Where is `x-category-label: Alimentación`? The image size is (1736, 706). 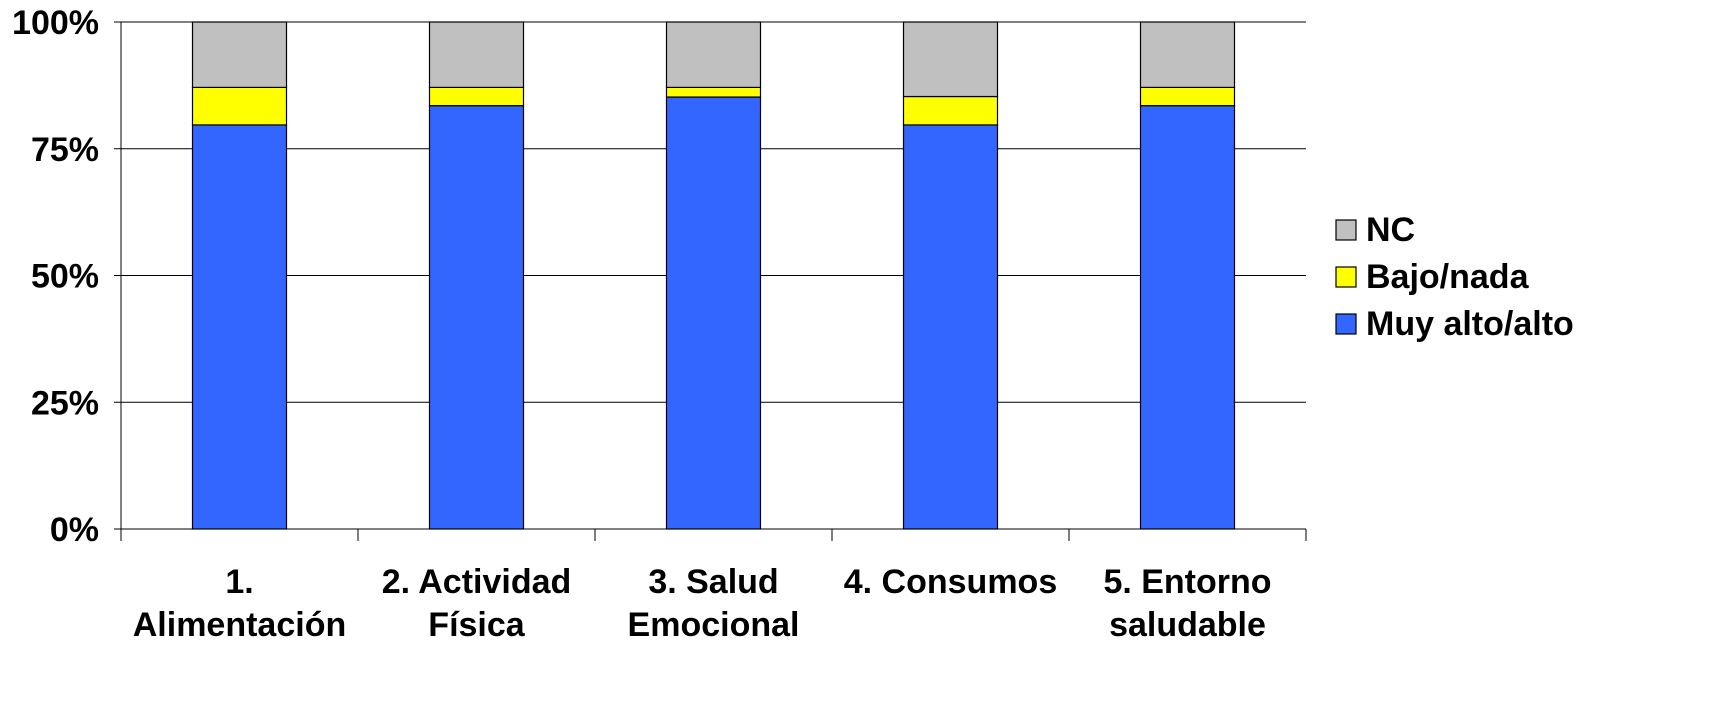
x-category-label: Alimentación is located at coordinates (239, 625).